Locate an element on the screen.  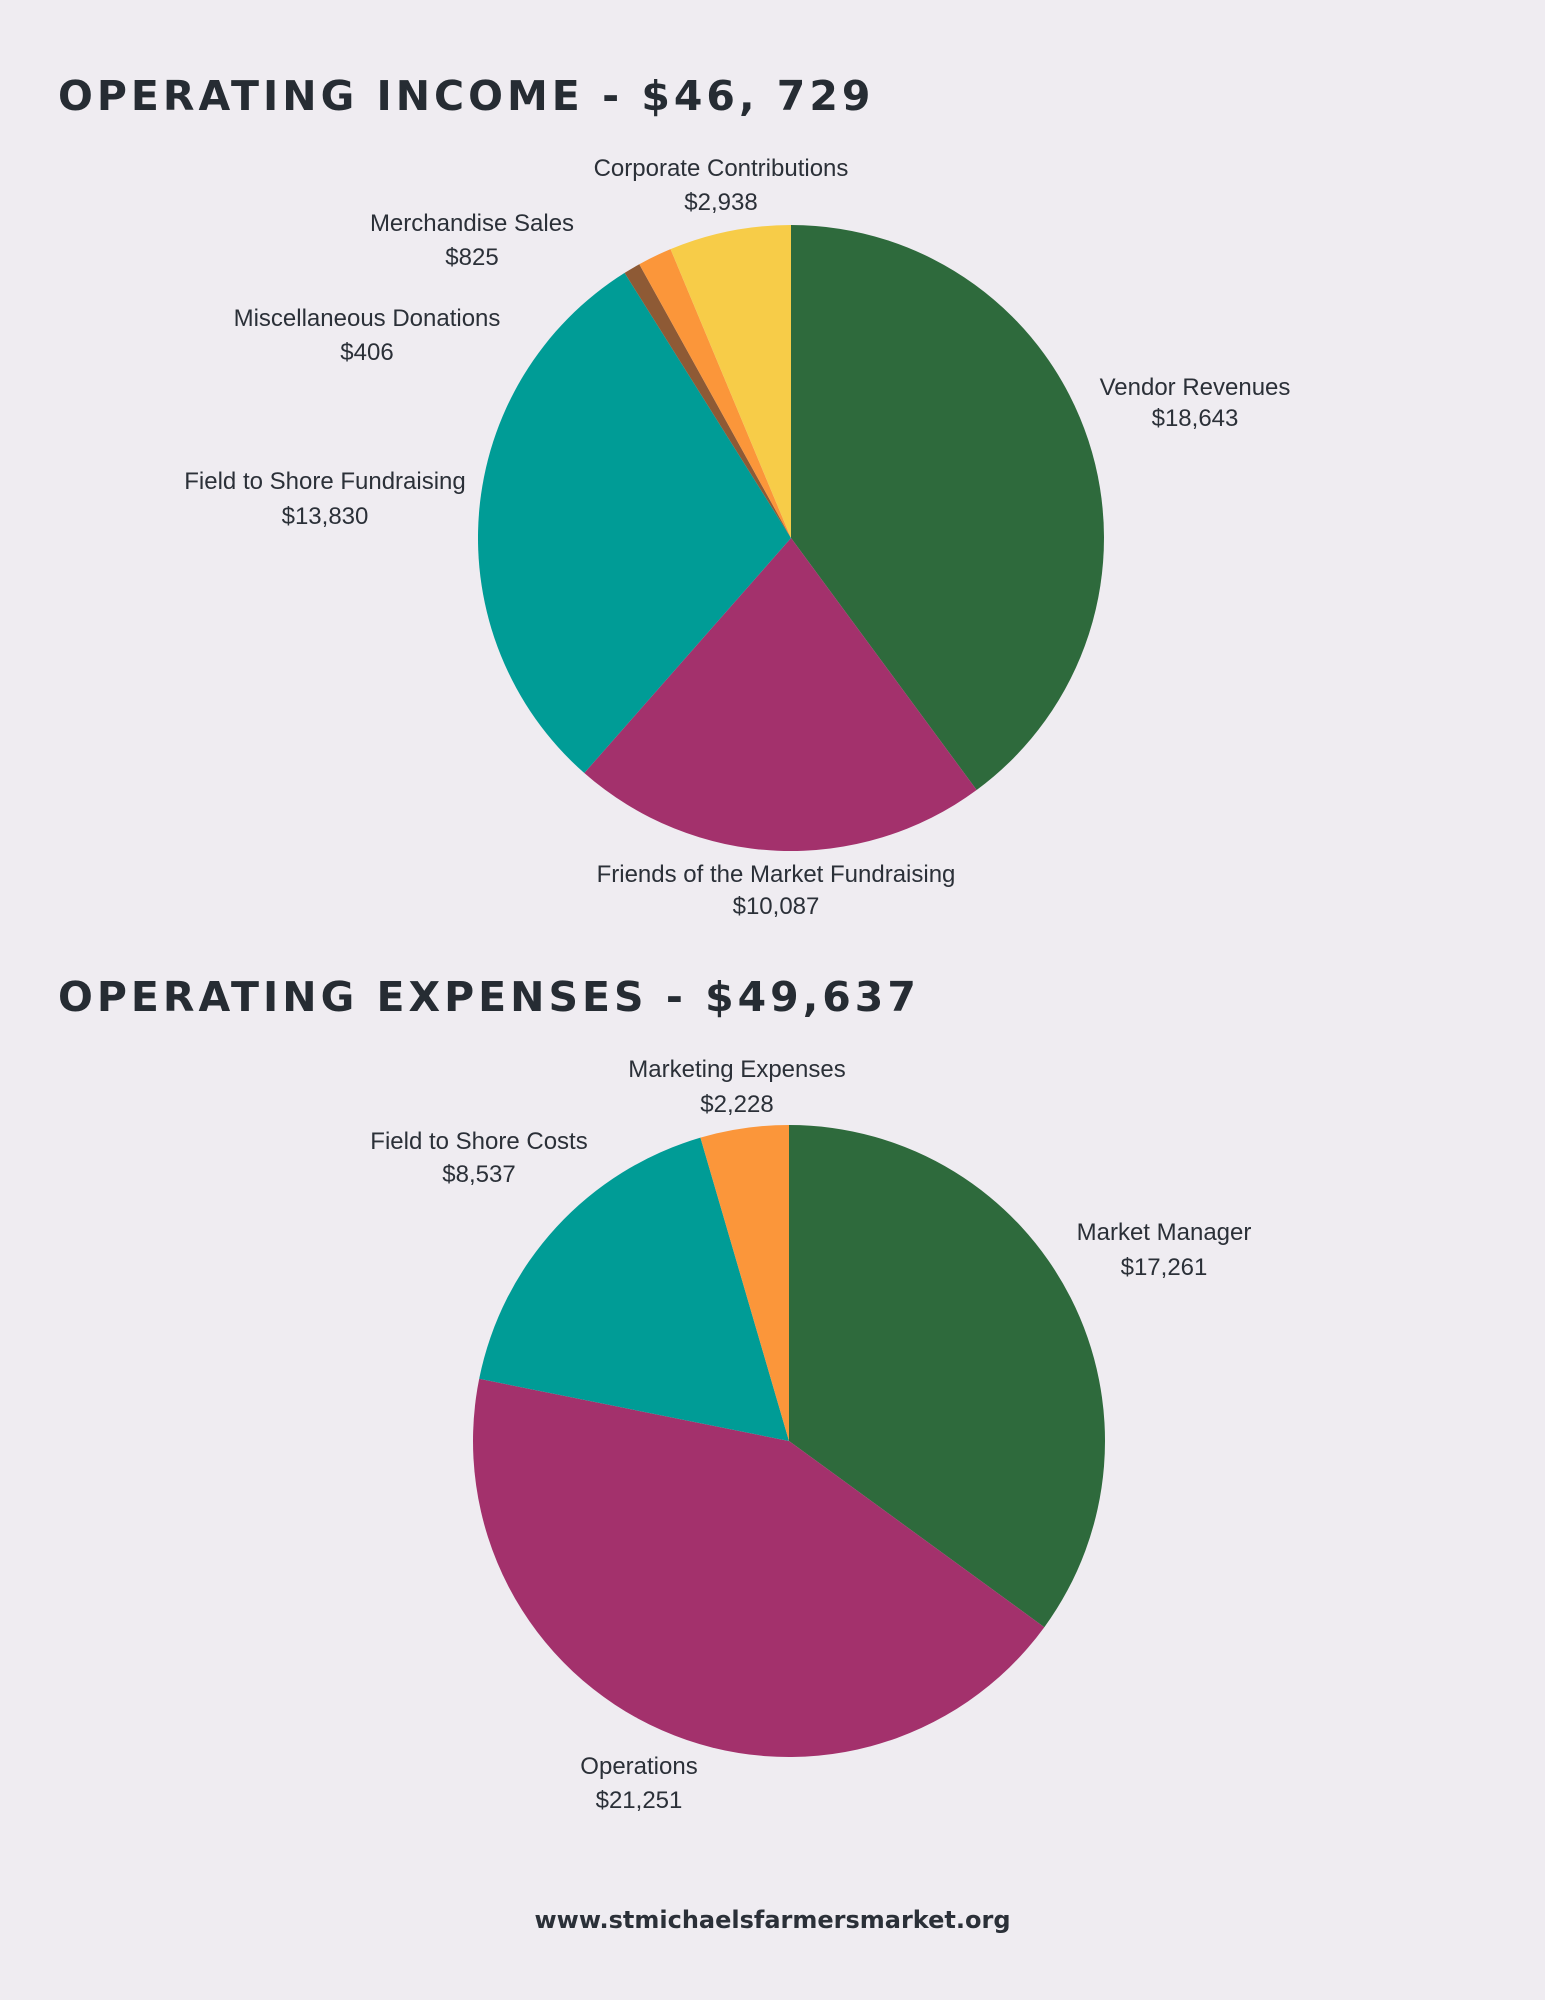
slice-value-merchandise-sales: $825 is located at coordinates (471, 257).